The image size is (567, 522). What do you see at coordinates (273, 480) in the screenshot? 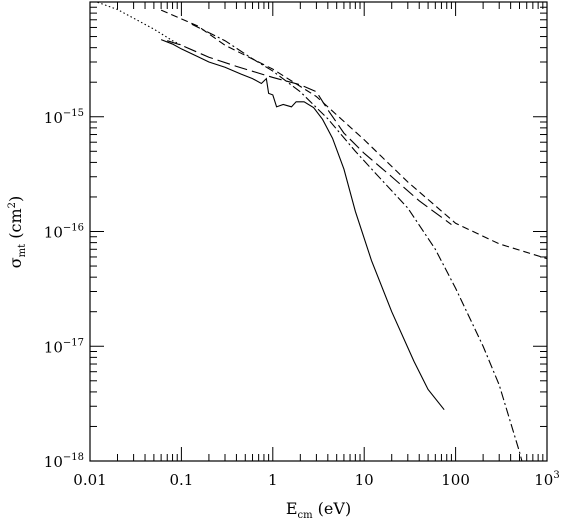
I see `x-tick-label: 1` at bounding box center [273, 480].